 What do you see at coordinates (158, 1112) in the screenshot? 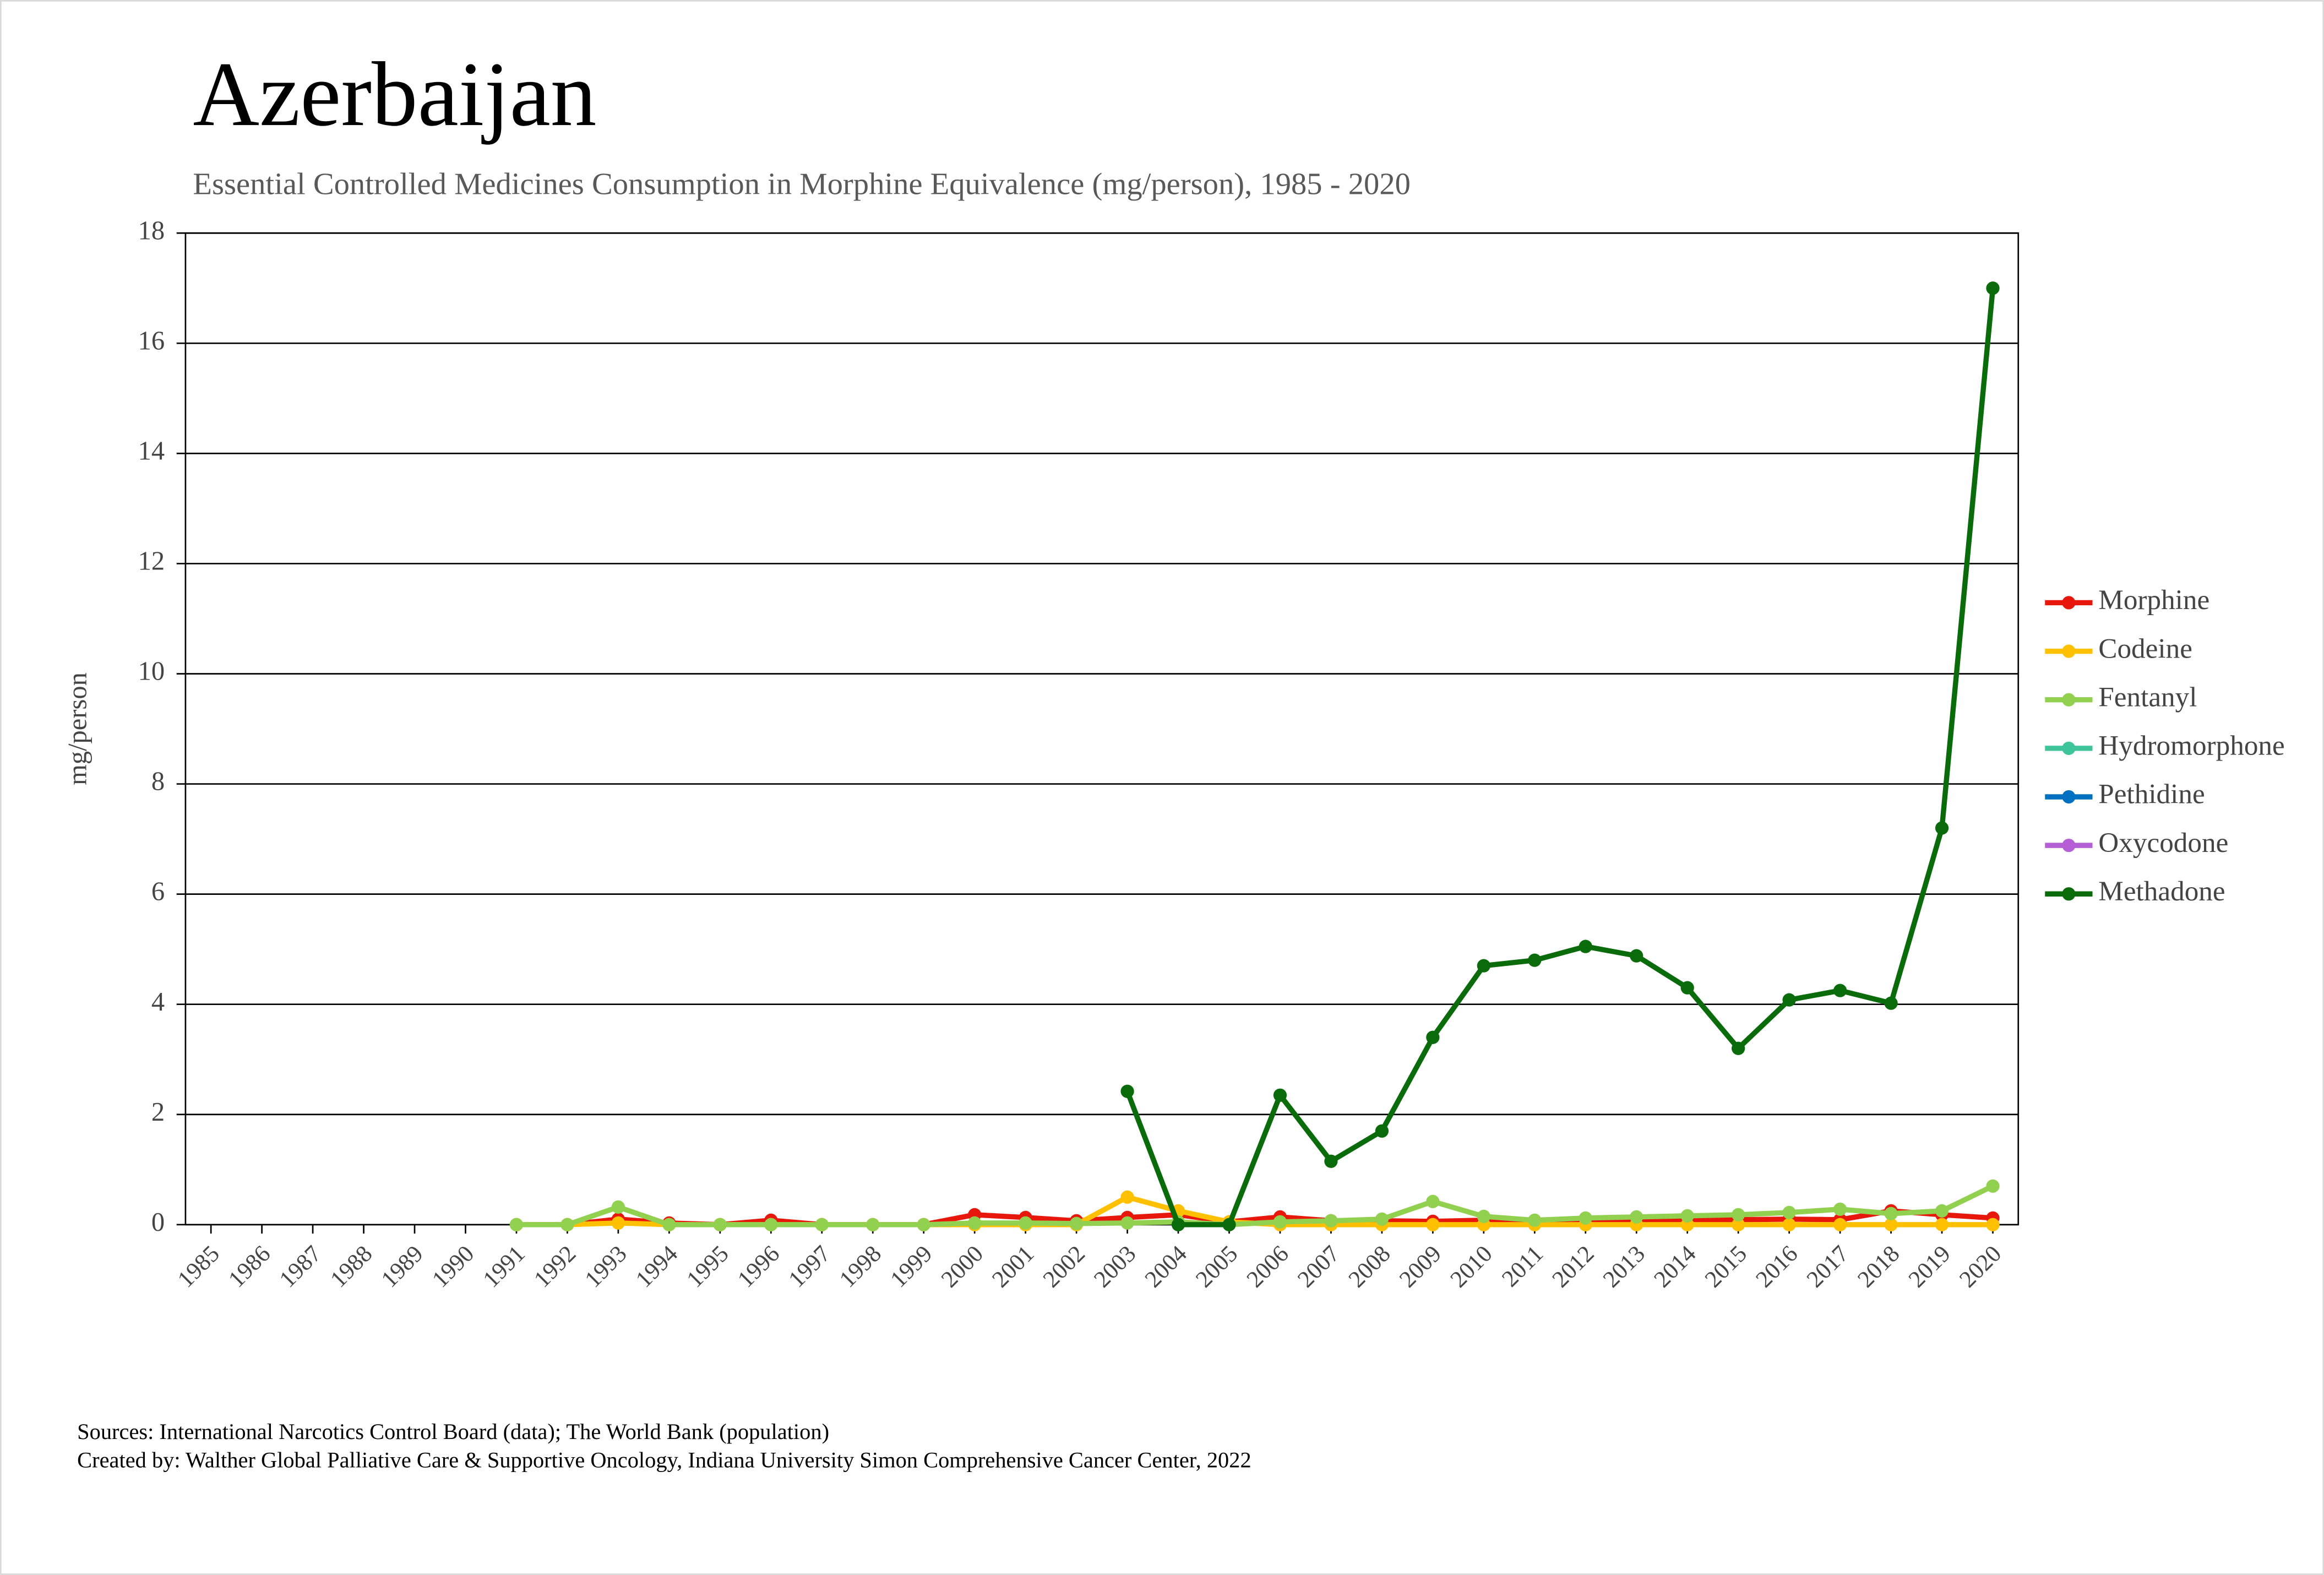
I see `y-tick-label: 2` at bounding box center [158, 1112].